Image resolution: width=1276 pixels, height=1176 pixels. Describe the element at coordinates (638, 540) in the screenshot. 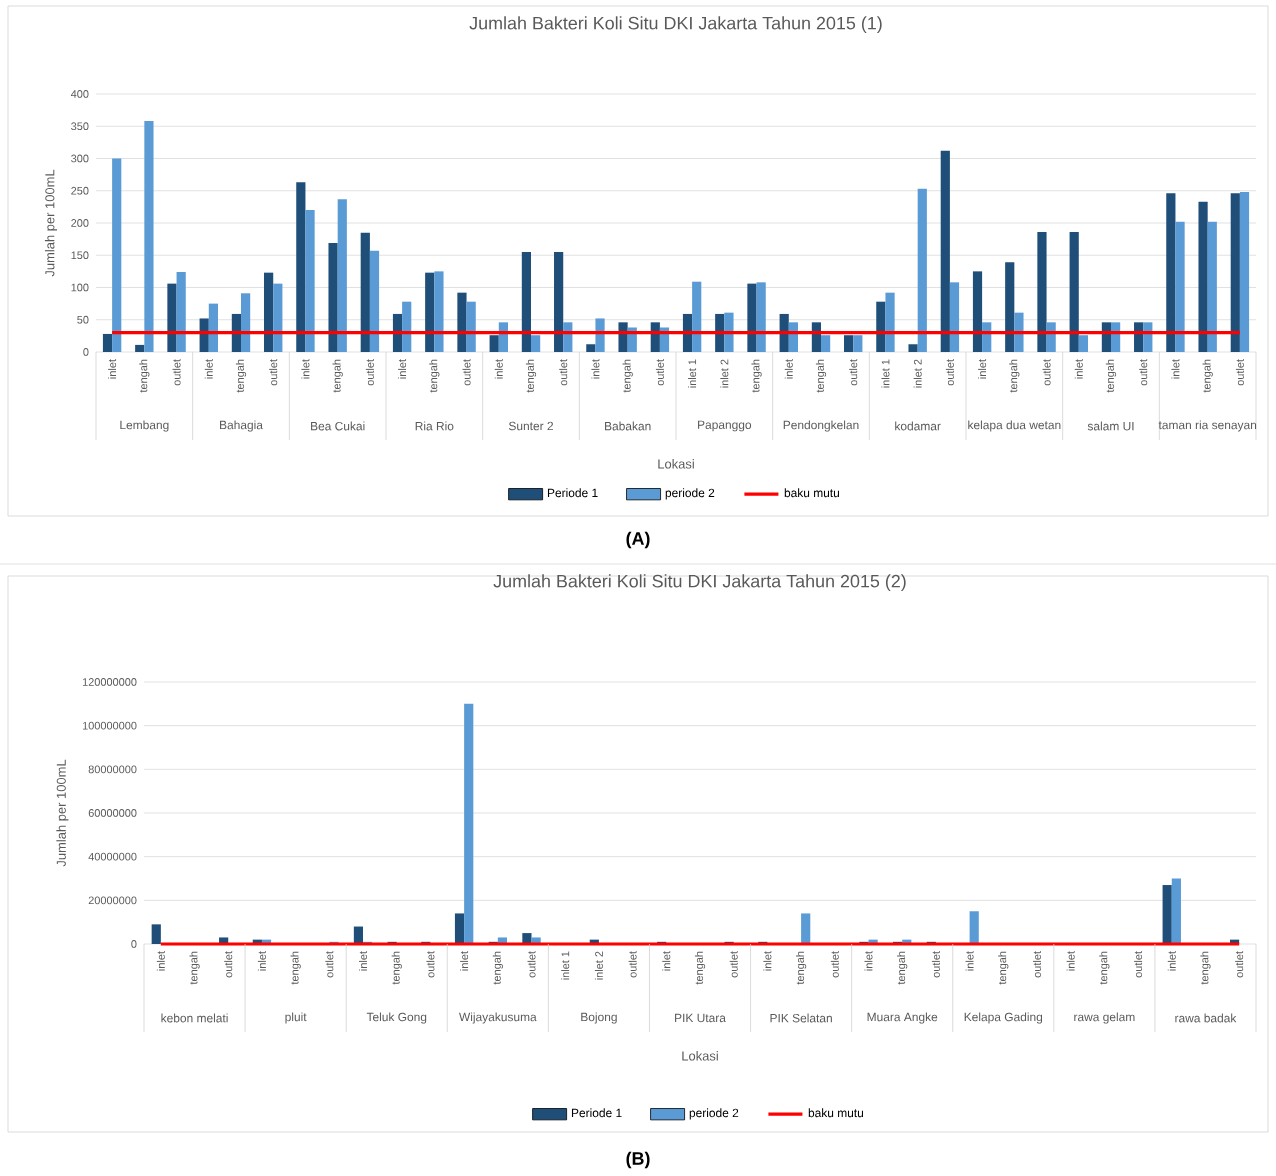

I see `text: (A)` at that location.